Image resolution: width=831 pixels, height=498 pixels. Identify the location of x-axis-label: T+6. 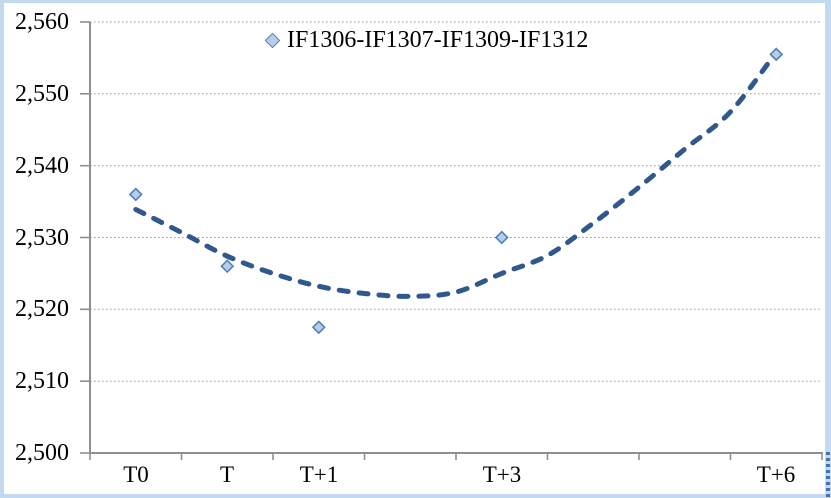
(776, 474).